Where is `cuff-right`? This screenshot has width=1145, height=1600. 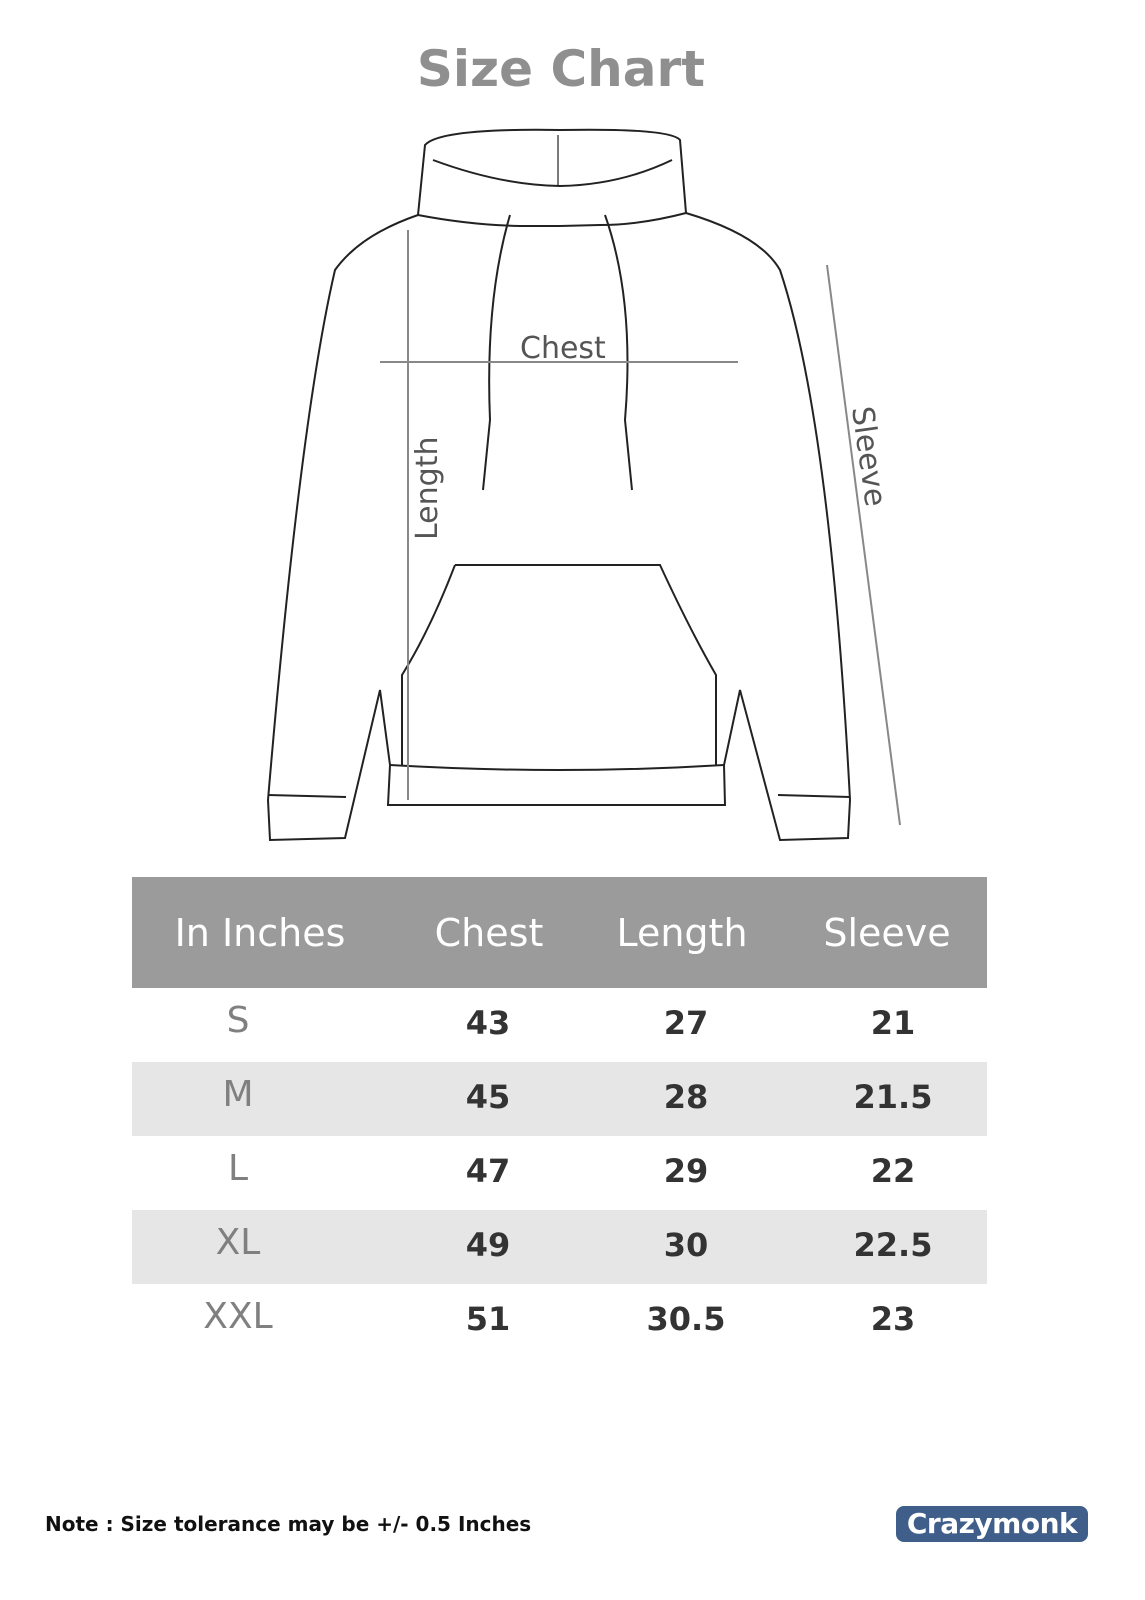 cuff-right is located at coordinates (814, 796).